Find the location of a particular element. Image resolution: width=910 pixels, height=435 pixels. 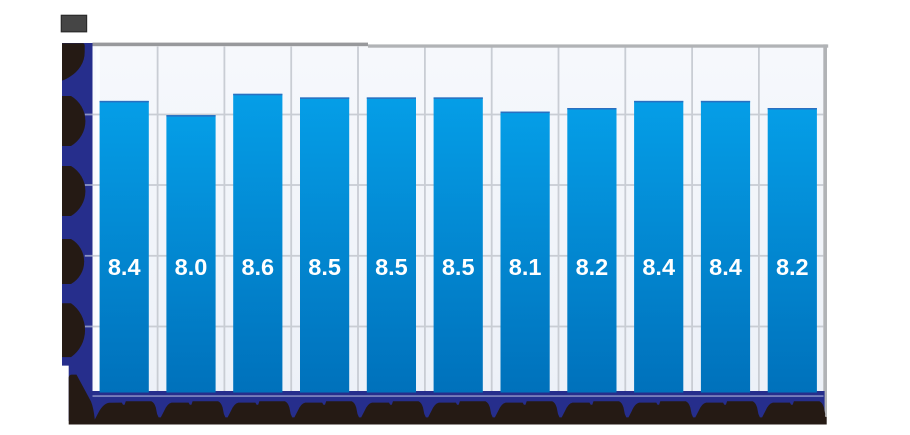

svg-text: 8.1 is located at coordinates (525, 267).